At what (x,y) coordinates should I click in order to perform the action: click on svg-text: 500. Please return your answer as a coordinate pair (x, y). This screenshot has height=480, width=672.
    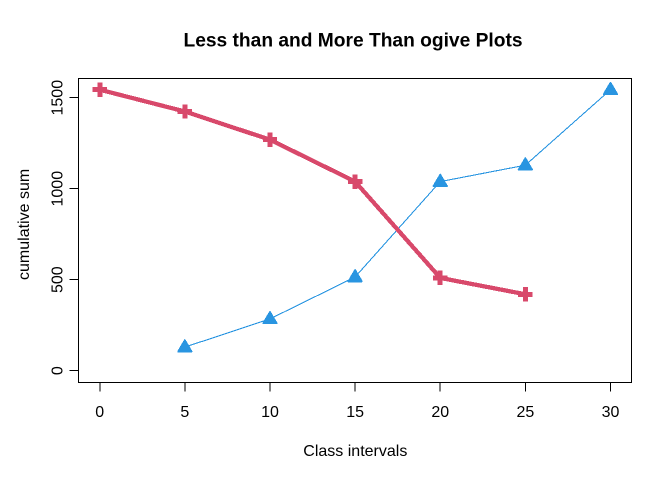
    Looking at the image, I should click on (58, 279).